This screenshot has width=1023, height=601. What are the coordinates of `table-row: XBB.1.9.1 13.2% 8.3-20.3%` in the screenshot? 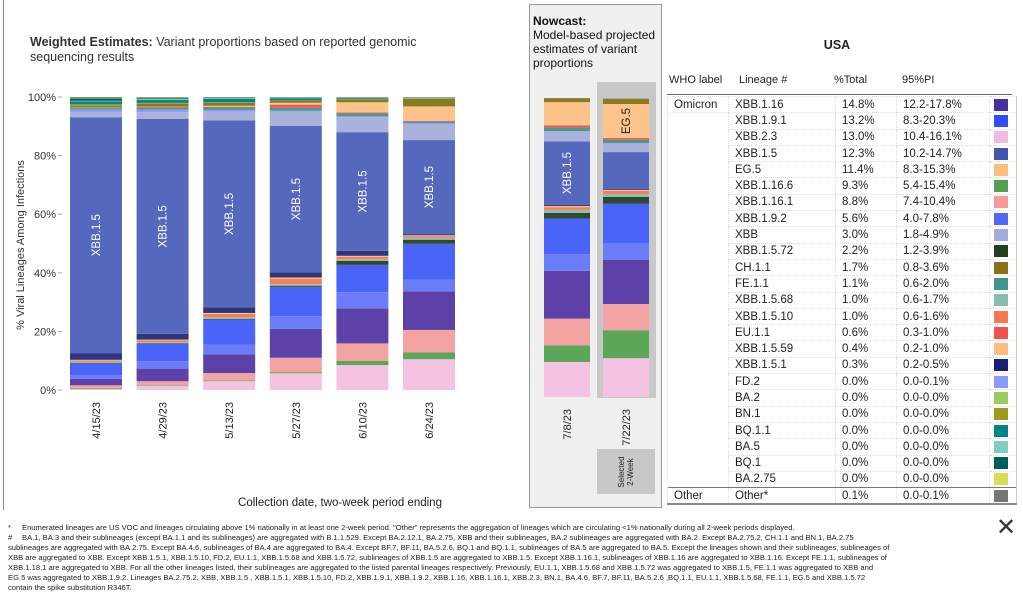 It's located at (842, 121).